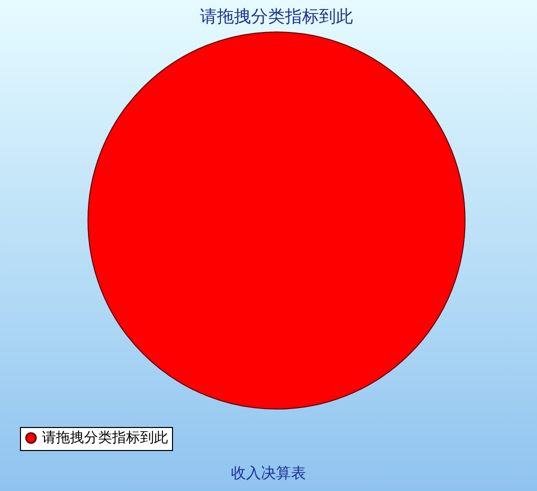 This screenshot has width=537, height=491. What do you see at coordinates (276, 17) in the screenshot?
I see `chart-title: 请拖拽分类指标到此` at bounding box center [276, 17].